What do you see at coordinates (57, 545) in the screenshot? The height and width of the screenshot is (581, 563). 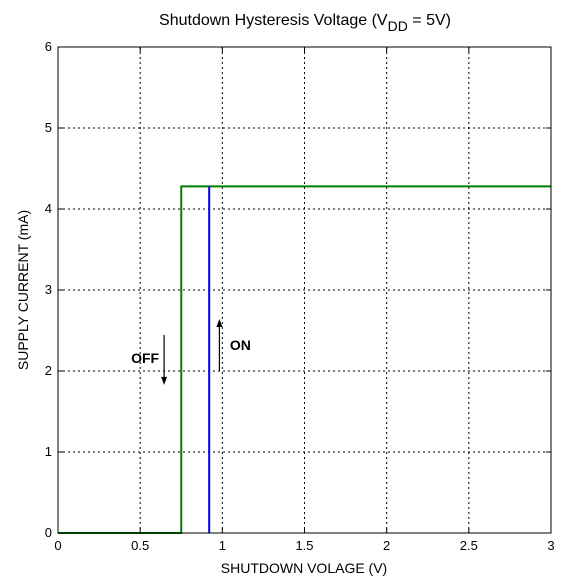 I see `x-tick-label: 0` at bounding box center [57, 545].